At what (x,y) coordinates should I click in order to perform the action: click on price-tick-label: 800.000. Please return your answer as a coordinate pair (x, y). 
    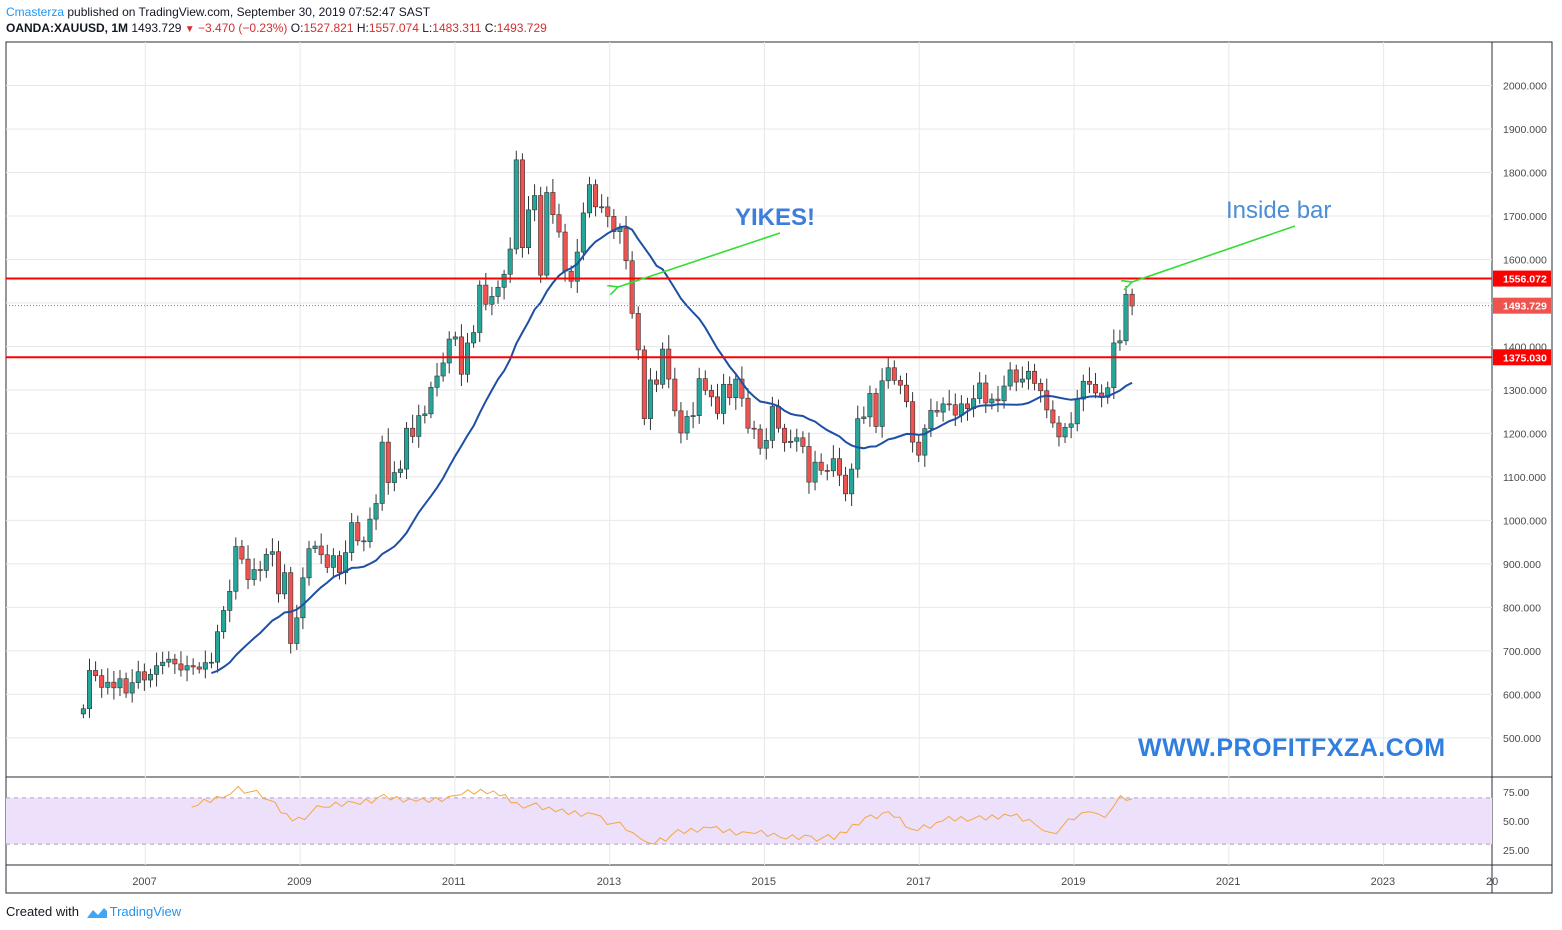
    Looking at the image, I should click on (1522, 608).